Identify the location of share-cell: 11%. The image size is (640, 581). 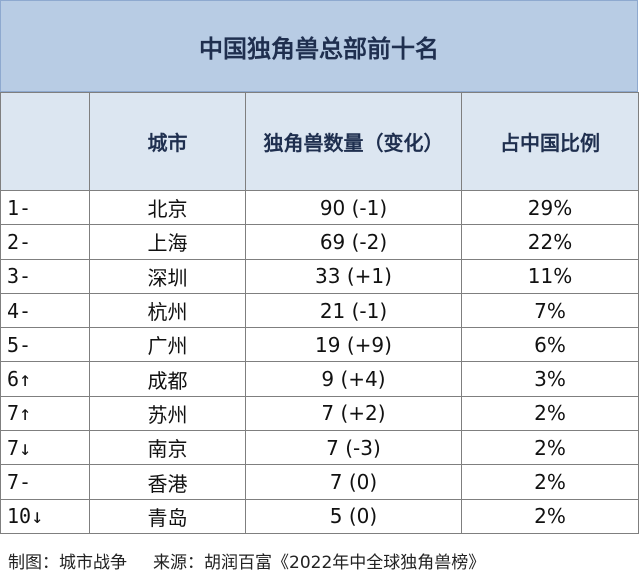
(550, 276).